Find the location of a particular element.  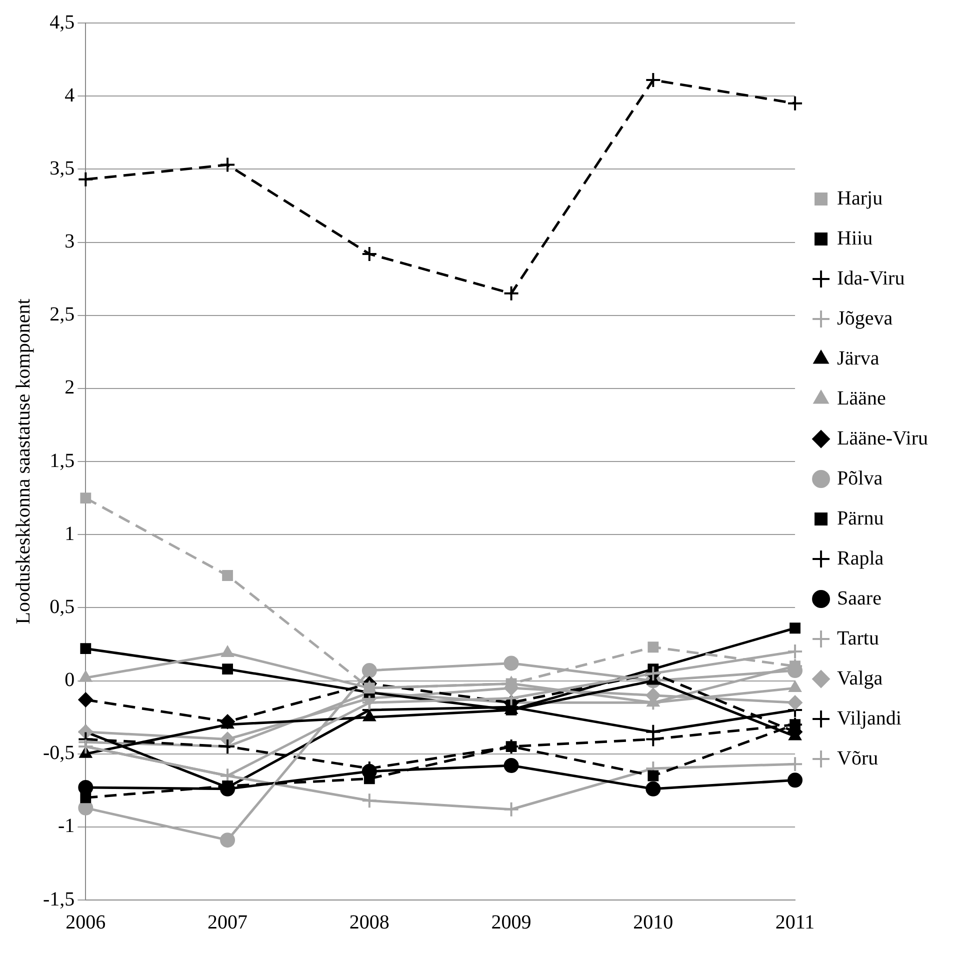

legend-label: Lääne is located at coordinates (861, 398).